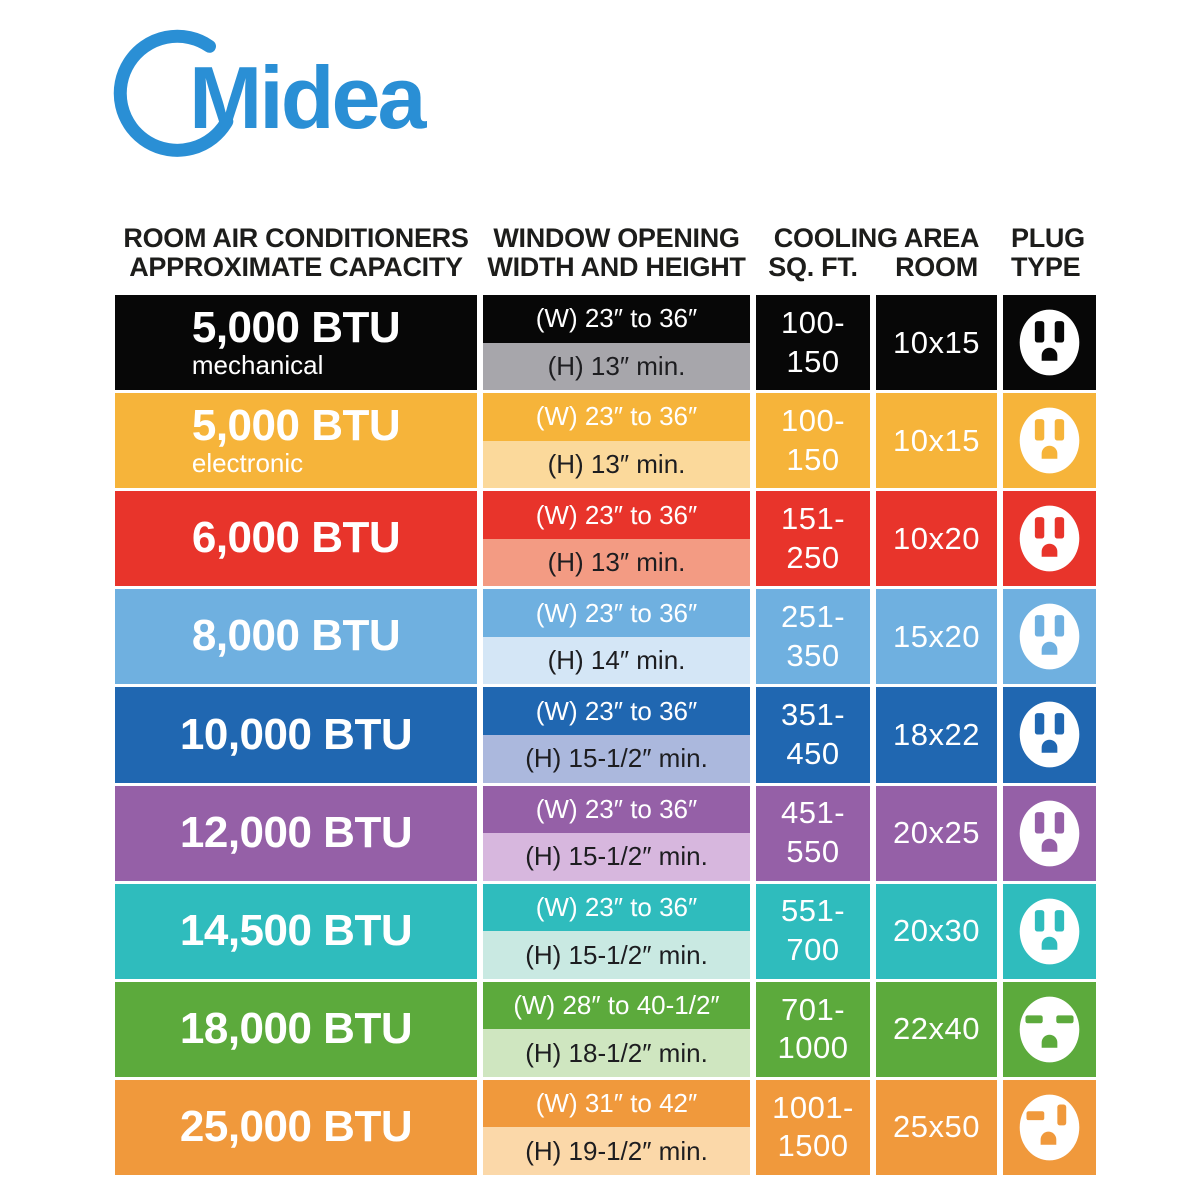 Image resolution: width=1200 pixels, height=1200 pixels. I want to click on capacity-text-block: 5,000 BTU mechanical, so click(296, 341).